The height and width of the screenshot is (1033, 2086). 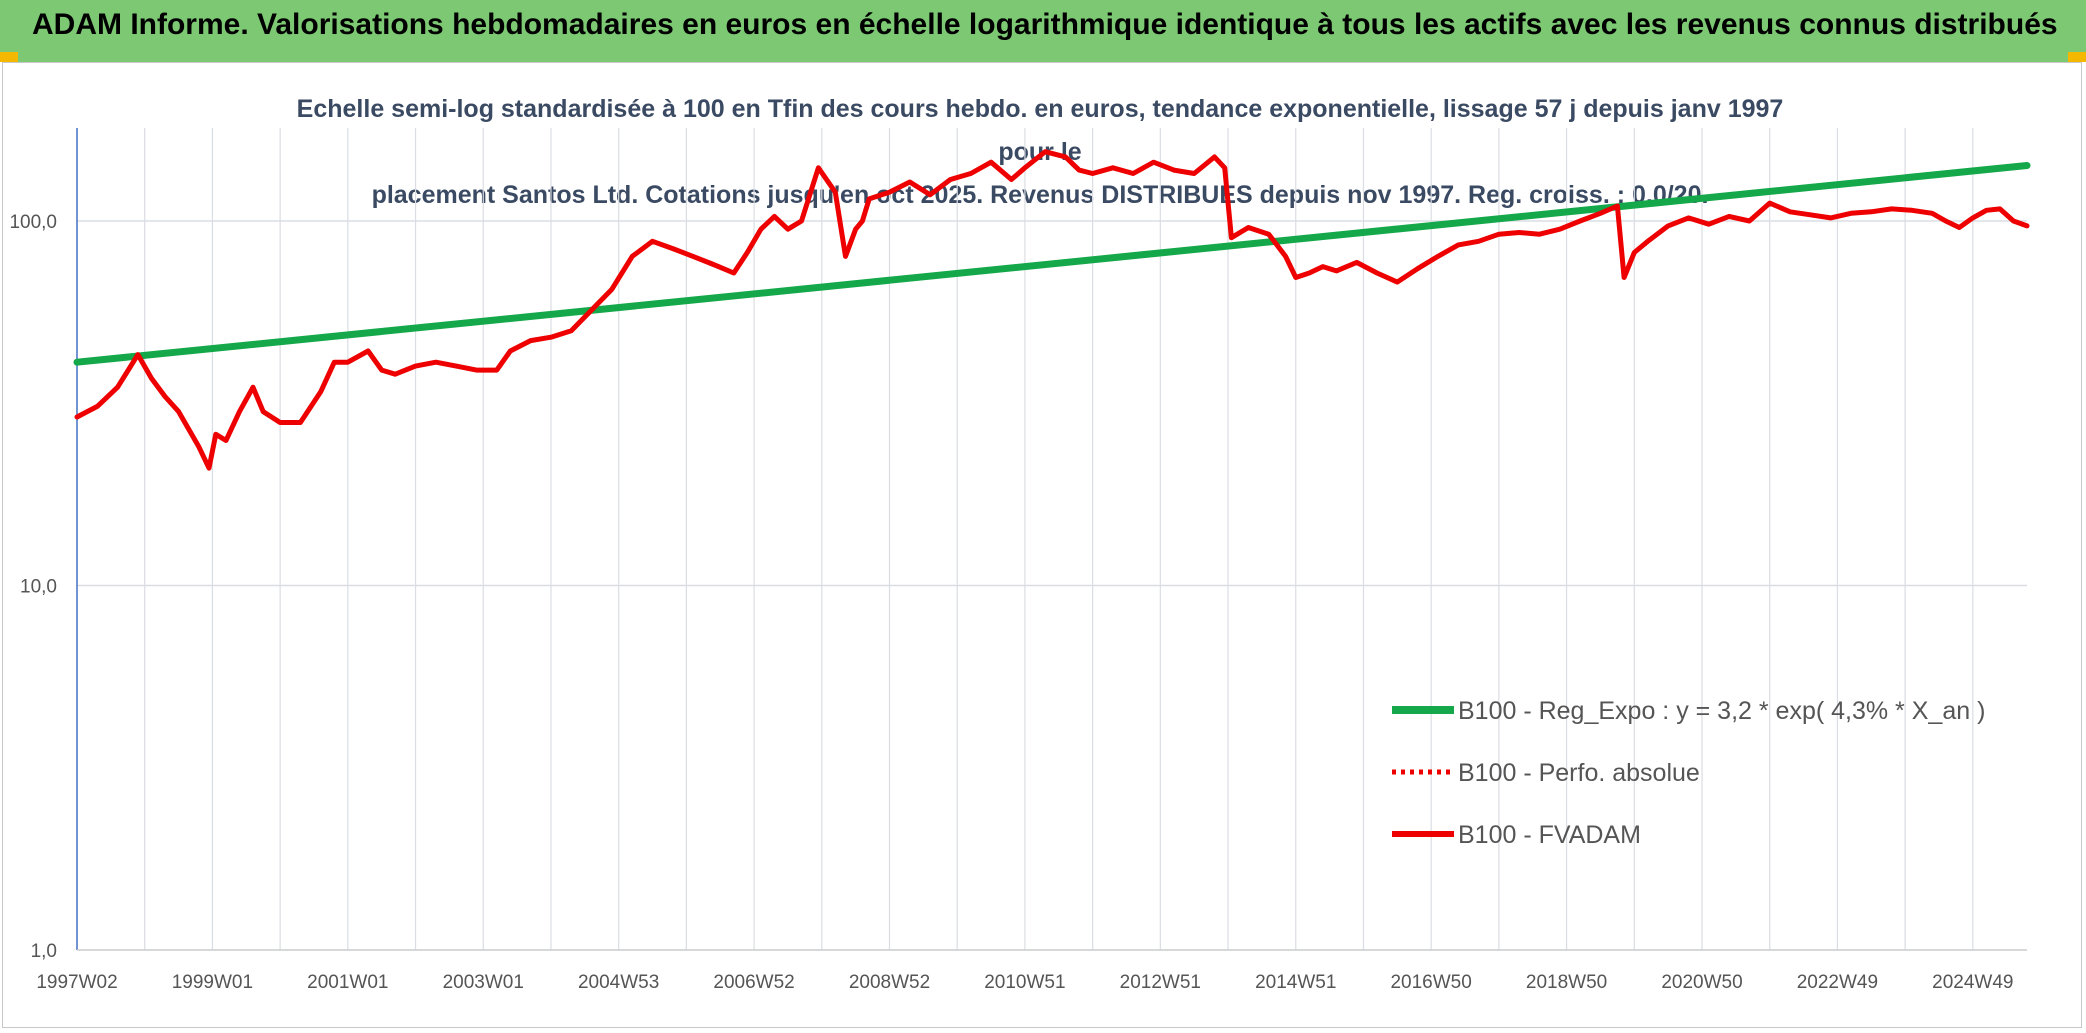 What do you see at coordinates (1566, 982) in the screenshot?
I see `x-tick-label: 2018W50` at bounding box center [1566, 982].